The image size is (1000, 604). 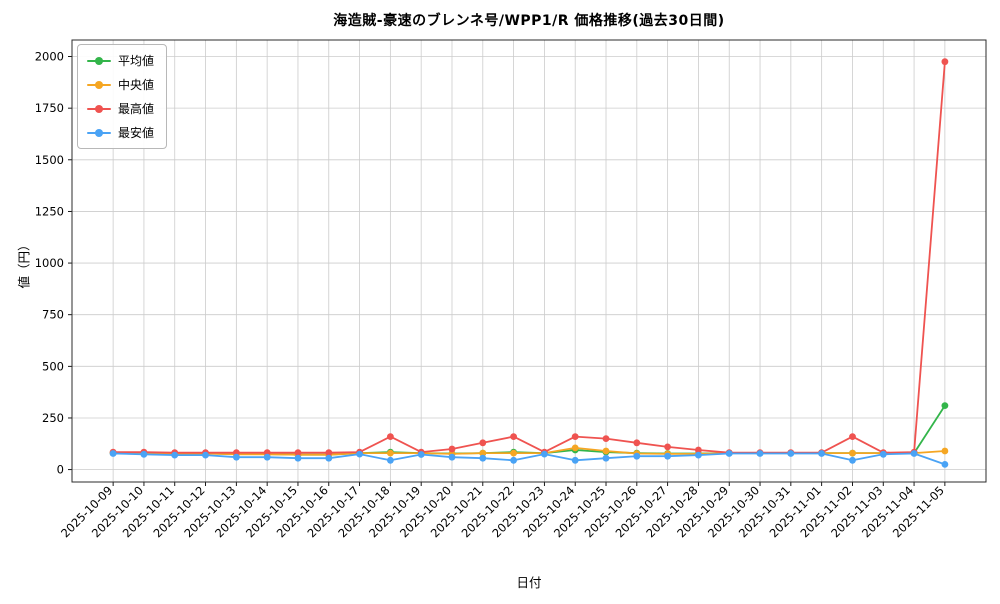 I want to click on legend-item-median: 中央値, so click(x=120, y=84).